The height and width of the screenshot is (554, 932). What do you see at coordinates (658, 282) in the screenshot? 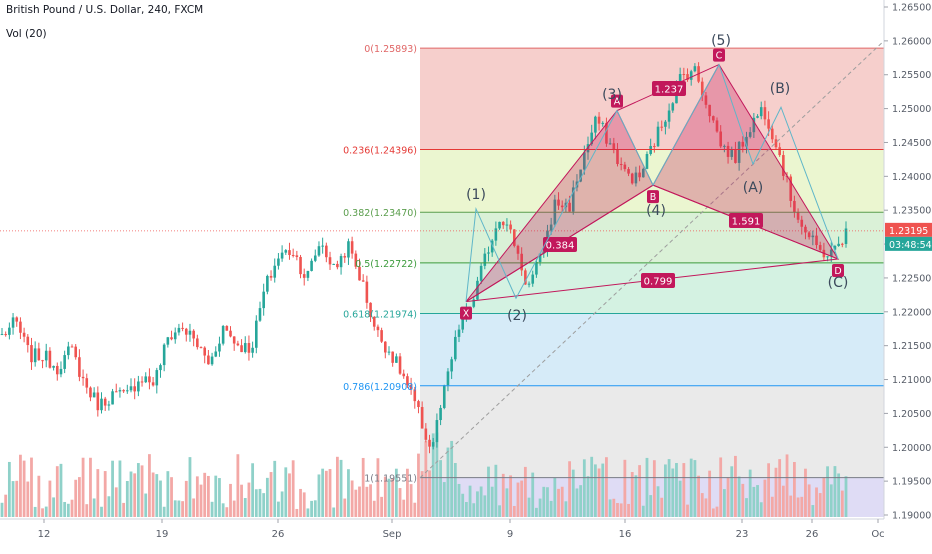
I see `pattern-ratio-label: 0.799` at bounding box center [658, 282].